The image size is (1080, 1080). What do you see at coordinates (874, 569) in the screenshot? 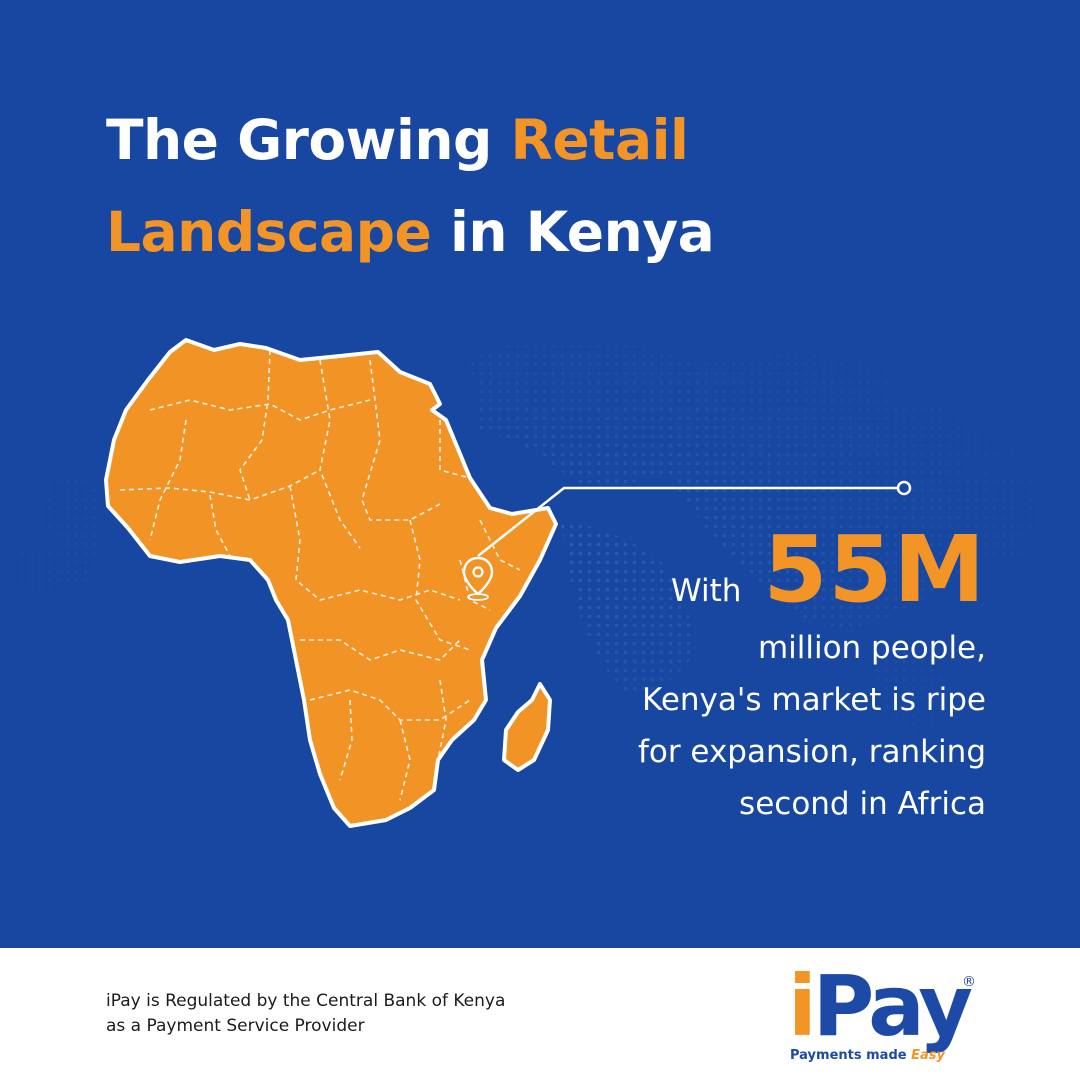
I see `stat-value: 55M` at bounding box center [874, 569].